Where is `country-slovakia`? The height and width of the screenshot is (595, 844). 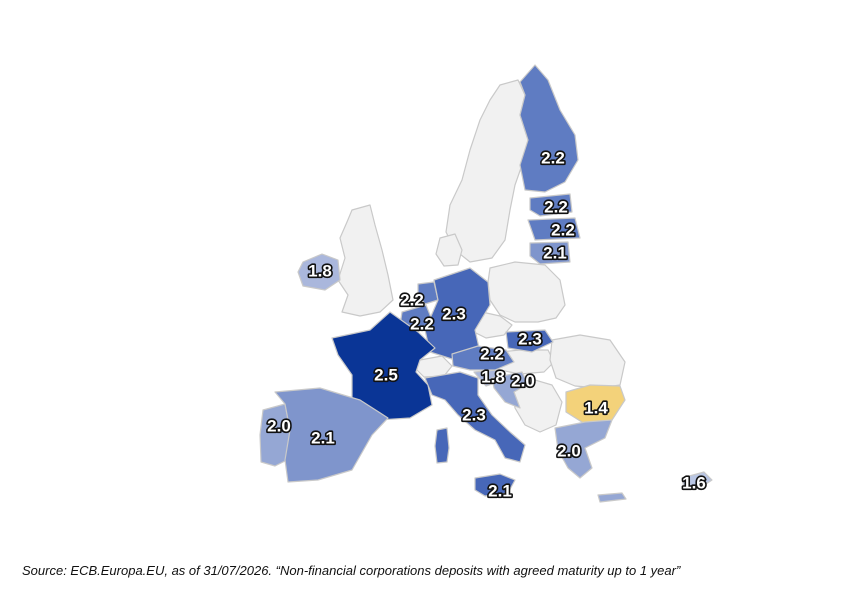 country-slovakia is located at coordinates (529, 341).